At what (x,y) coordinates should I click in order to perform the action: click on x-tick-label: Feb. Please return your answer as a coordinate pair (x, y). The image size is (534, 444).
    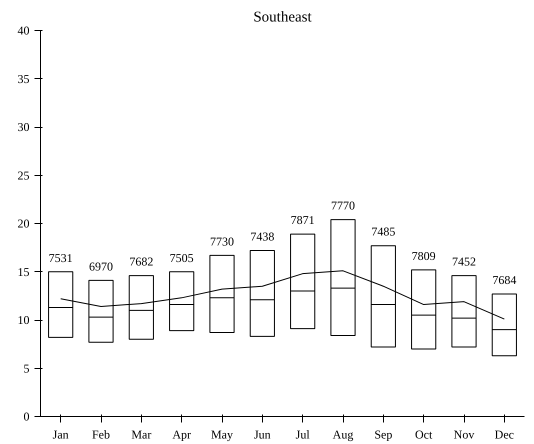
    Looking at the image, I should click on (101, 435).